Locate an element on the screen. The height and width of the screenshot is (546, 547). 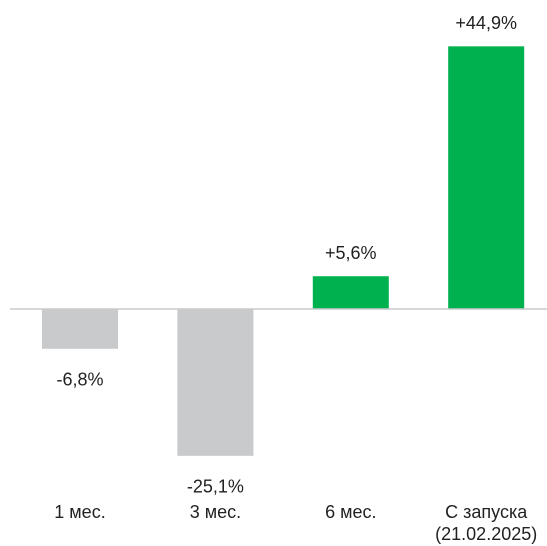
x-tick-label: 1 мес. is located at coordinates (79, 512).